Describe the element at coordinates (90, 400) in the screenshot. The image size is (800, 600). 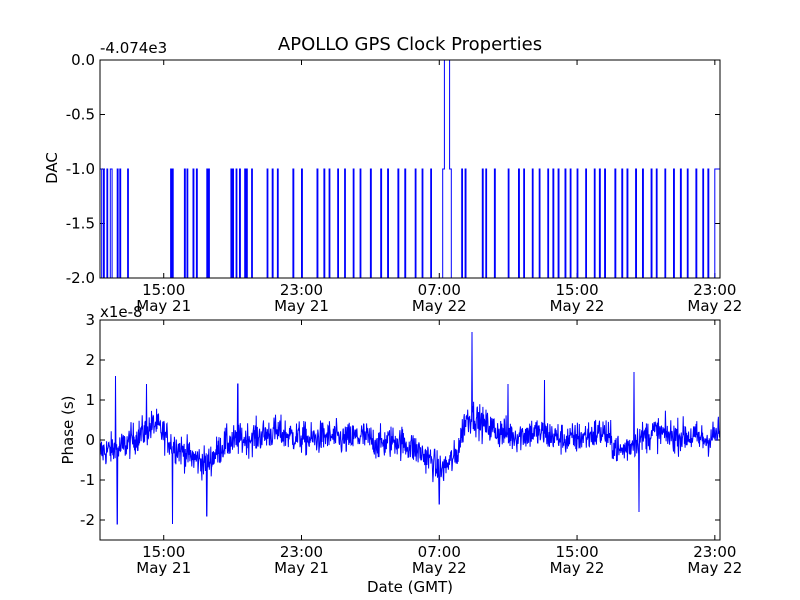
I see `phase-ytick-label: 1` at that location.